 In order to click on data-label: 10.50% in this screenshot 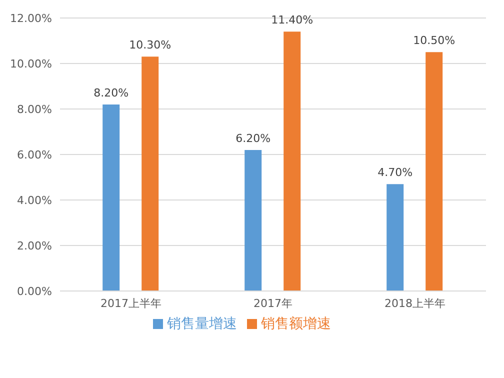, I will do `click(434, 41)`.